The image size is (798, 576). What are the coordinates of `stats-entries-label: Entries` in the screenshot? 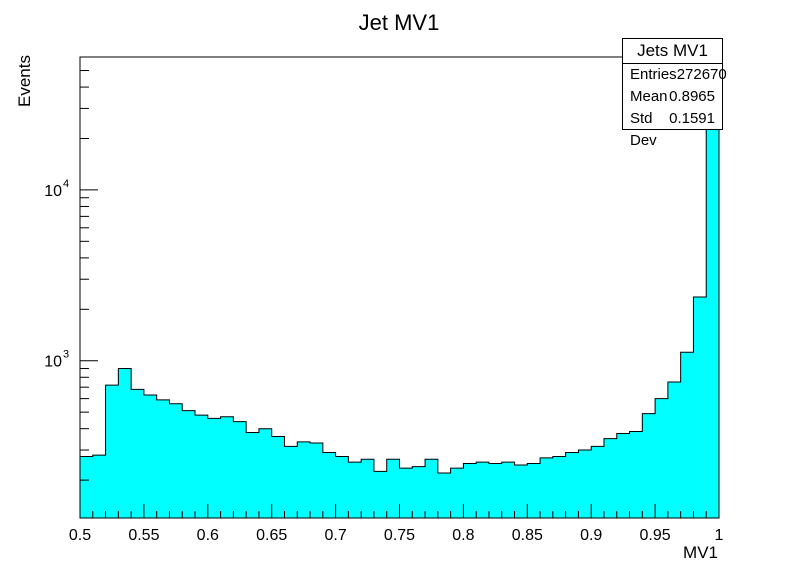 It's located at (653, 74).